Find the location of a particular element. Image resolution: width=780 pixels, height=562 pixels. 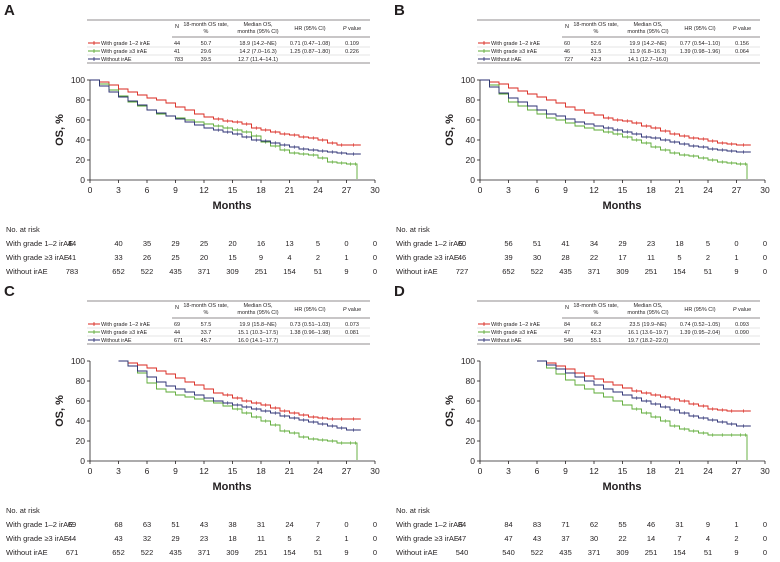

x-tick-label: 3 is located at coordinates (508, 471).